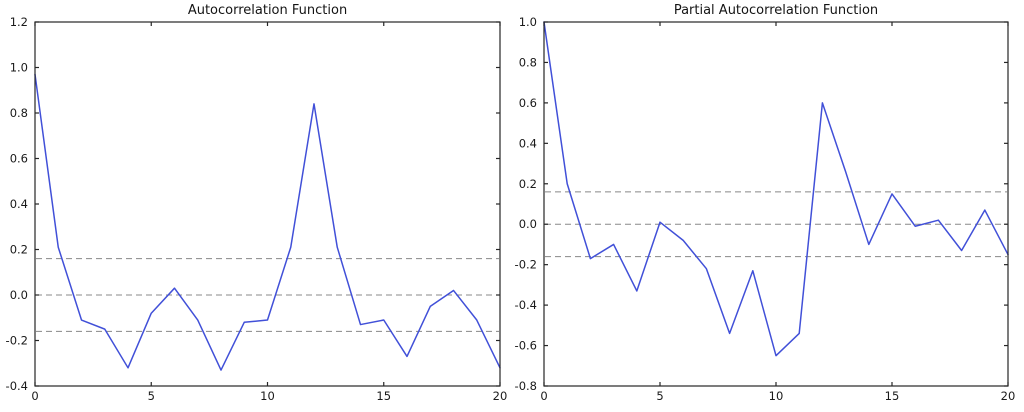 This screenshot has height=412, width=1024. What do you see at coordinates (17, 386) in the screenshot?
I see `acf-ytick-label: -0.4` at bounding box center [17, 386].